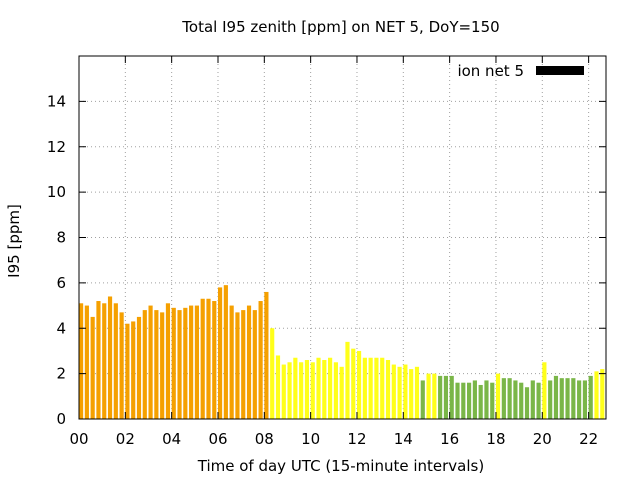 The width and height of the screenshot is (640, 480). Describe the element at coordinates (403, 439) in the screenshot. I see `x-tick-label: 14` at that location.